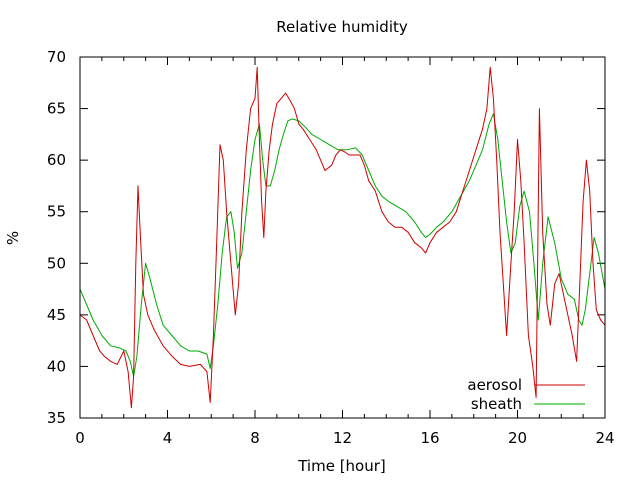  What do you see at coordinates (56, 315) in the screenshot?
I see `y-tick-label: 45` at bounding box center [56, 315].